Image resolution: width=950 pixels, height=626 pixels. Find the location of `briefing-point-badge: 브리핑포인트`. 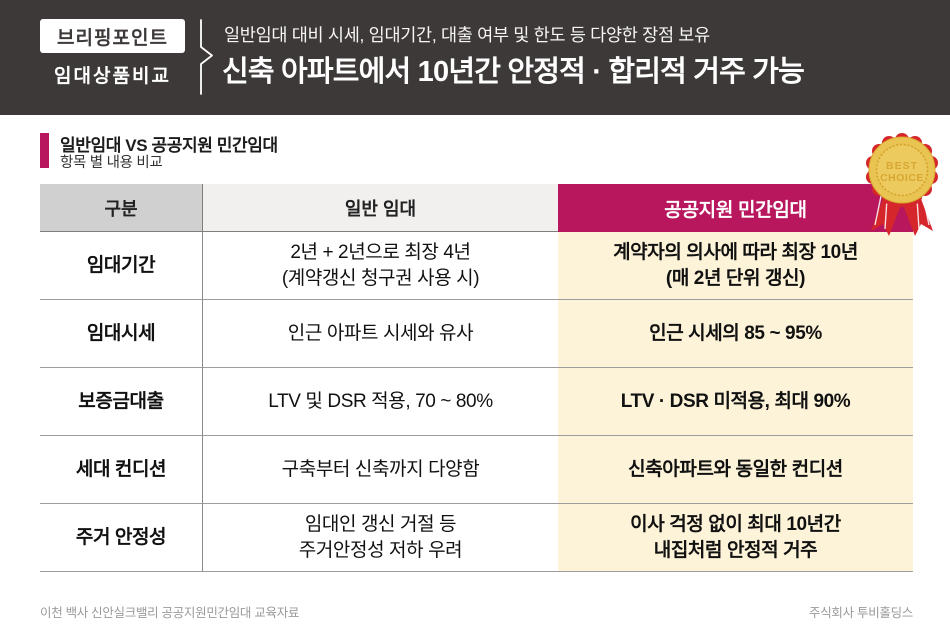

briefing-point-badge: 브리핑포인트 is located at coordinates (112, 36).